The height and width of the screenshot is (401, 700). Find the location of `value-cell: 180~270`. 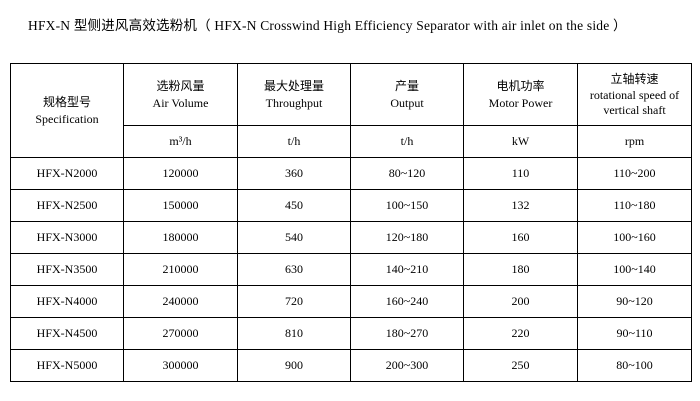

value-cell: 180~270 is located at coordinates (407, 333).